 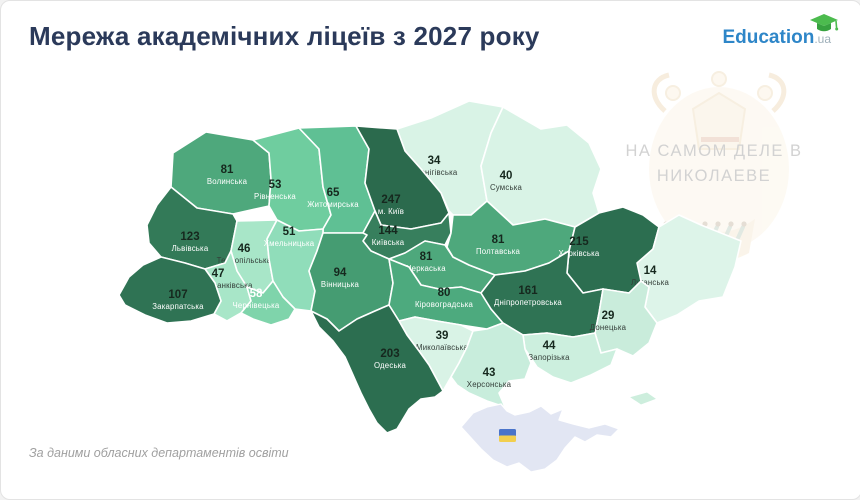 I want to click on region-crimea, so click(x=540, y=438).